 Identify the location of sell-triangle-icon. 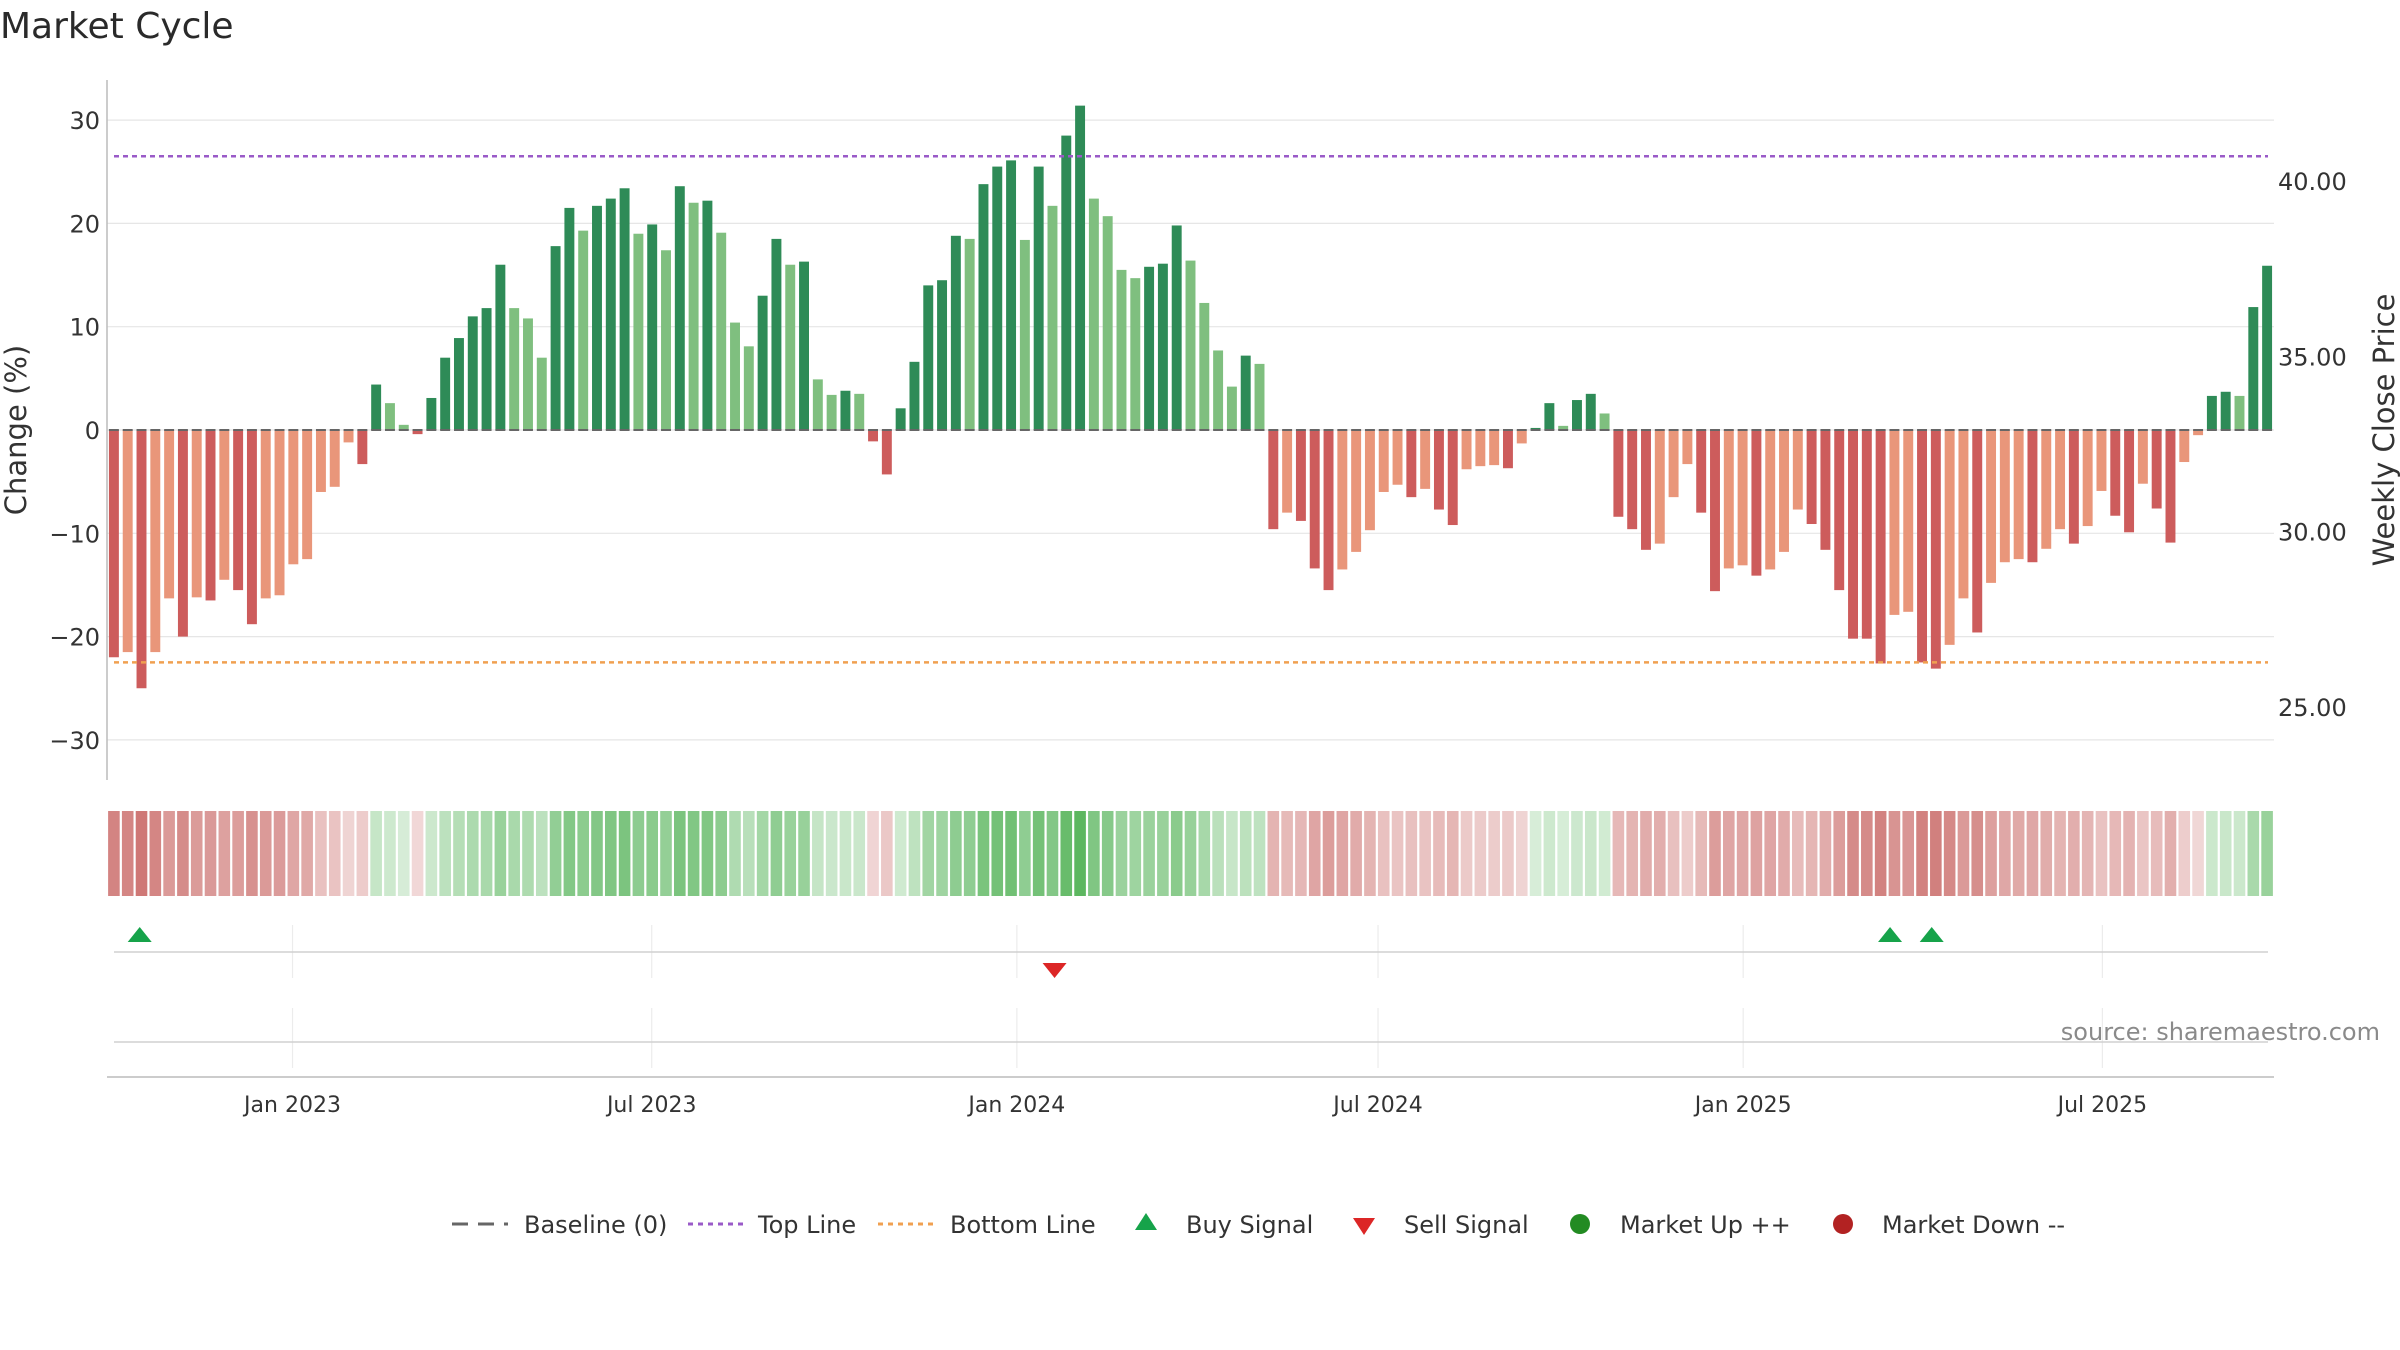
(1364, 1226).